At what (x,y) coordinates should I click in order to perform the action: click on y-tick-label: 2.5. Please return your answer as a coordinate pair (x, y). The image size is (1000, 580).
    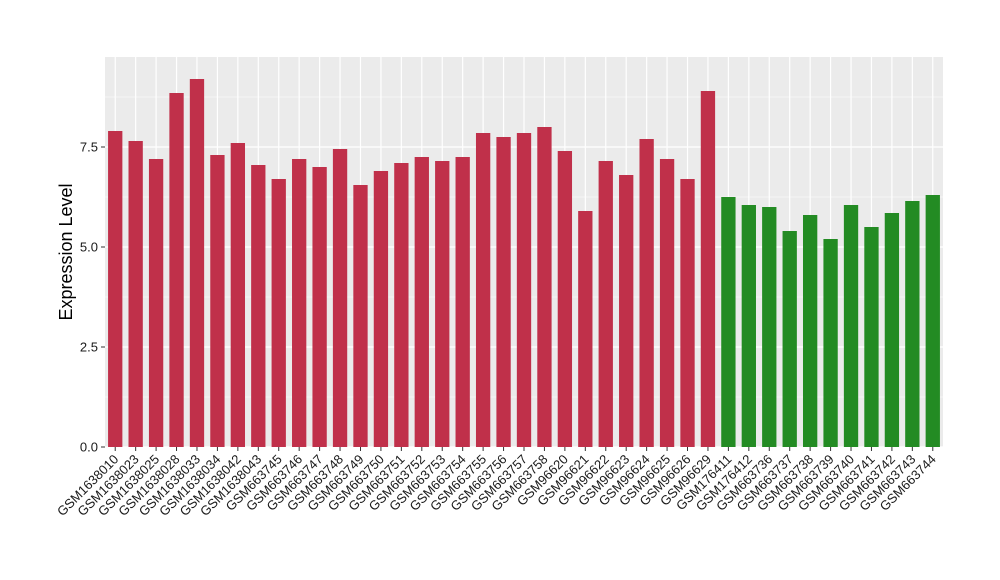
    Looking at the image, I should click on (89, 347).